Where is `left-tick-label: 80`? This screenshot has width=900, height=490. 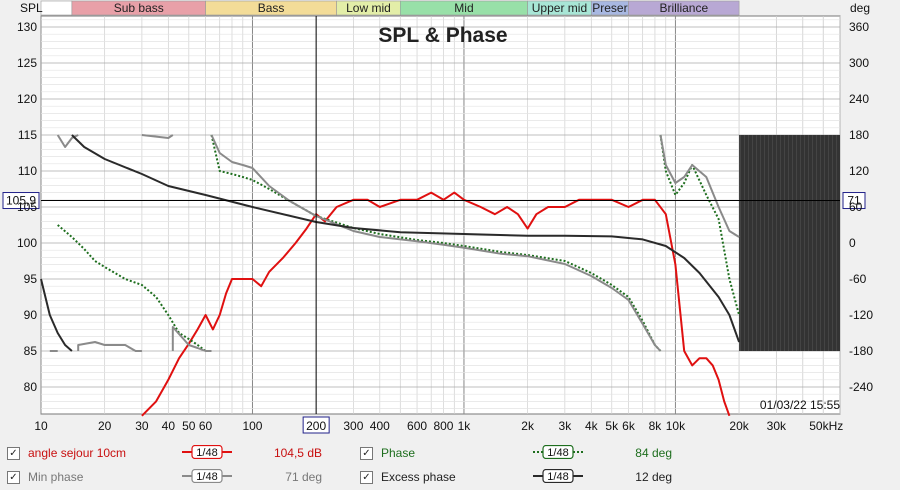 left-tick-label: 80 is located at coordinates (31, 387).